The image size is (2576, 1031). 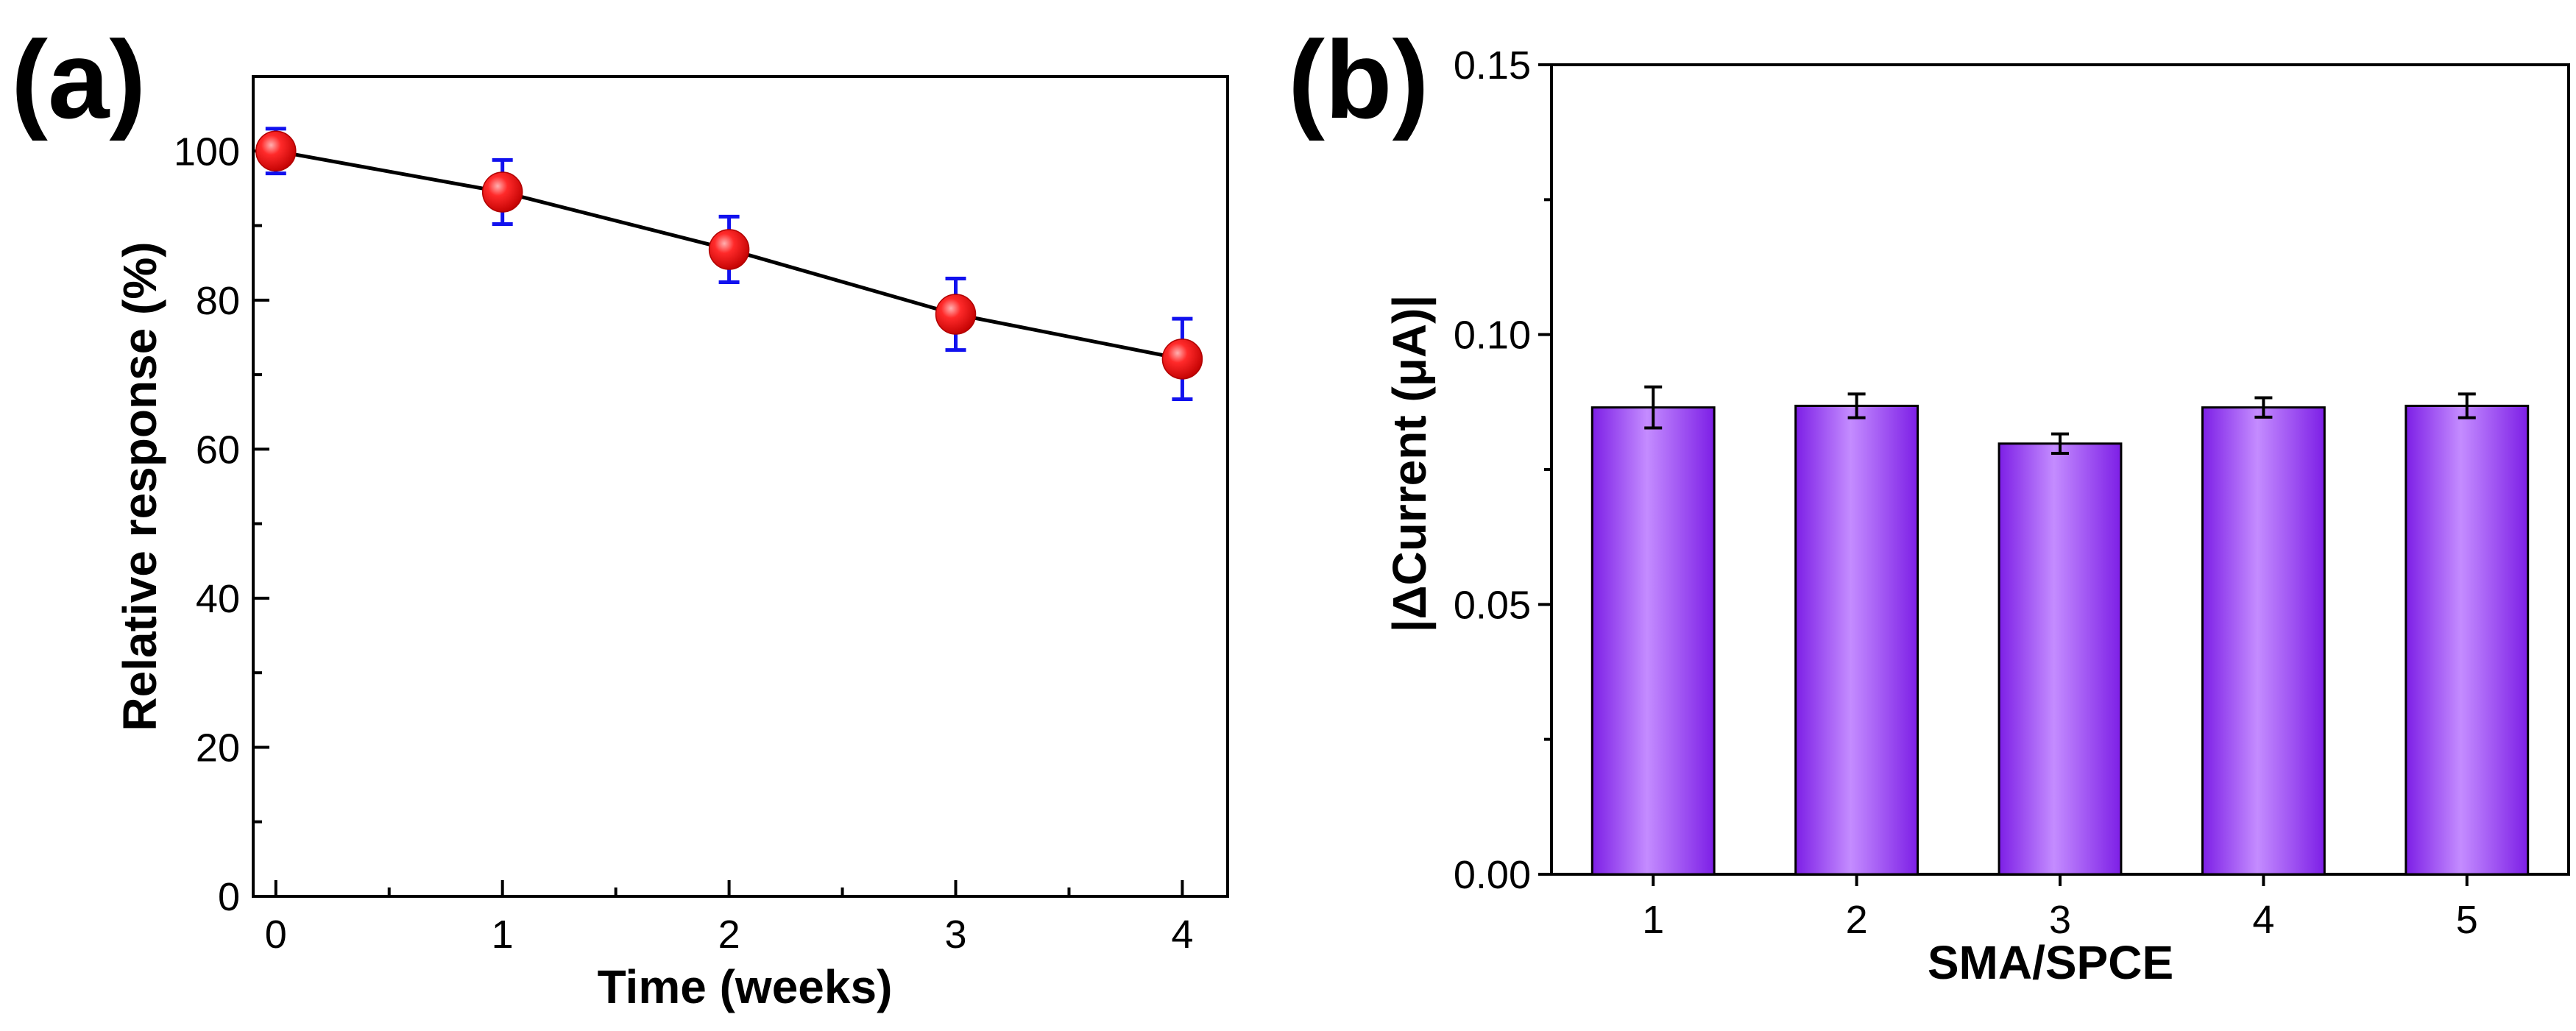 What do you see at coordinates (2050, 962) in the screenshot?
I see `panel-b-x-axis-title: SMA/SPCE` at bounding box center [2050, 962].